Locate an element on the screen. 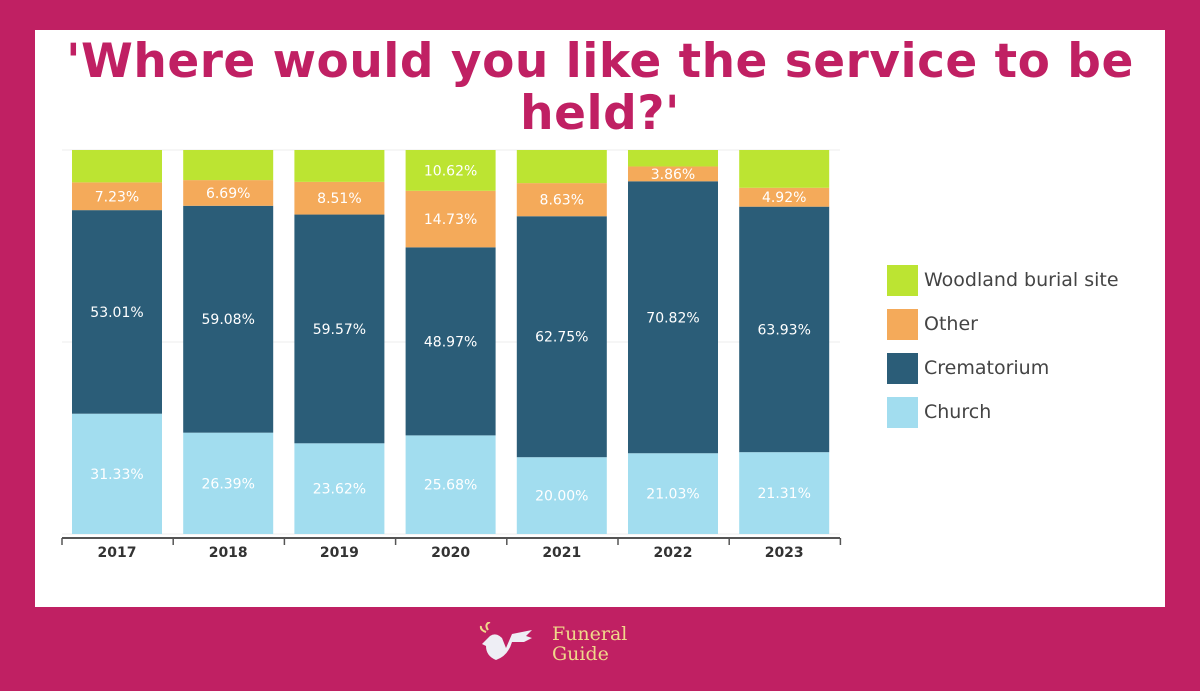  data-label: 48.97% is located at coordinates (450, 342).